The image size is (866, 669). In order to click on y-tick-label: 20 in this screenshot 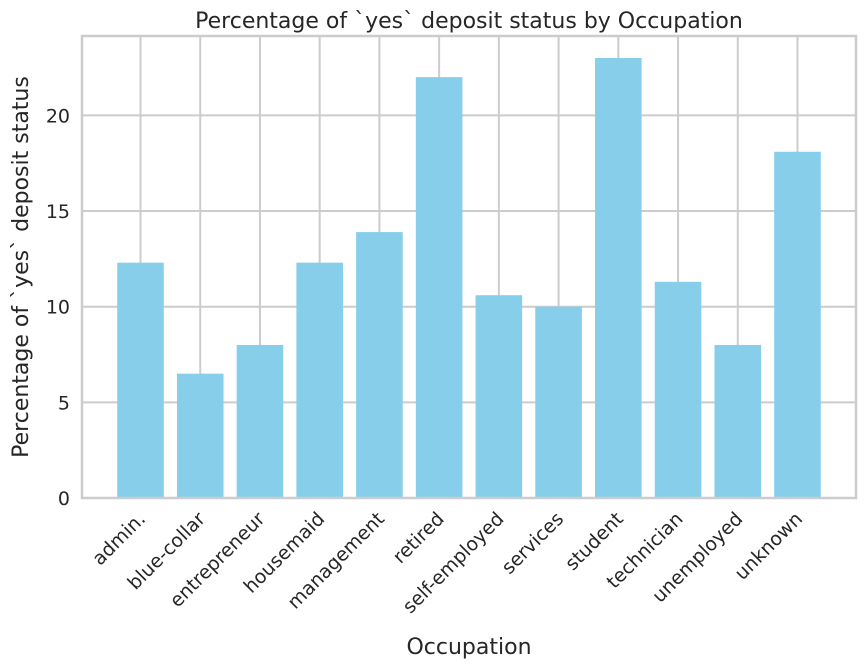, I will do `click(58, 116)`.